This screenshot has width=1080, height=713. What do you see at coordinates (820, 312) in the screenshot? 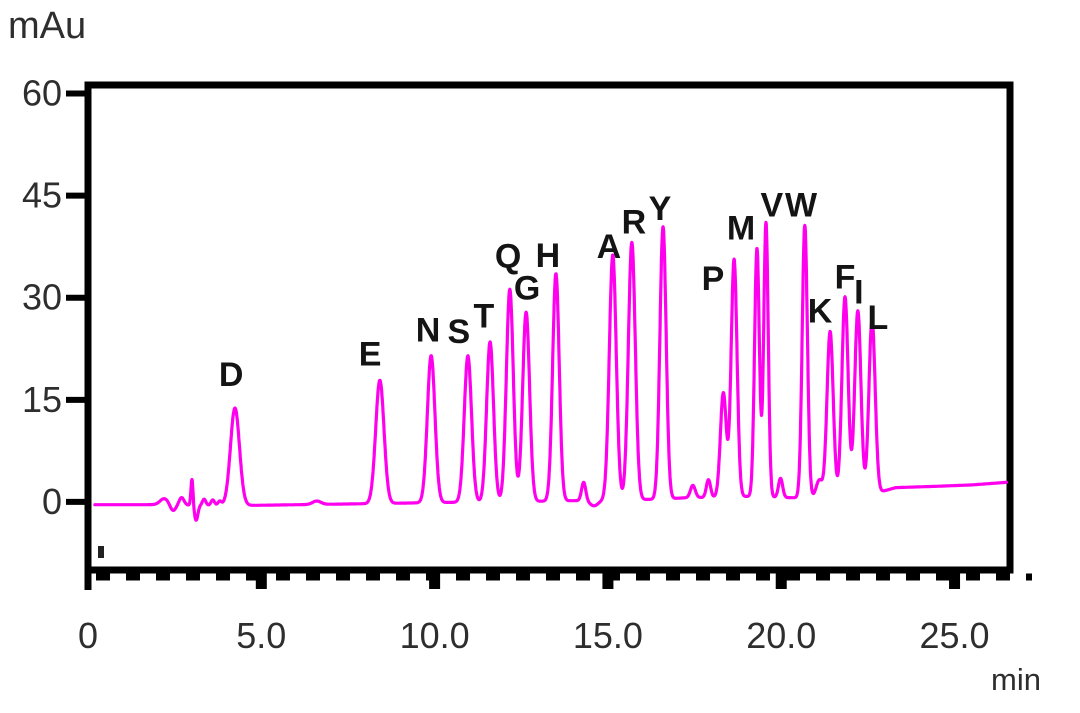
I see `peak-label-K: K` at bounding box center [820, 312].